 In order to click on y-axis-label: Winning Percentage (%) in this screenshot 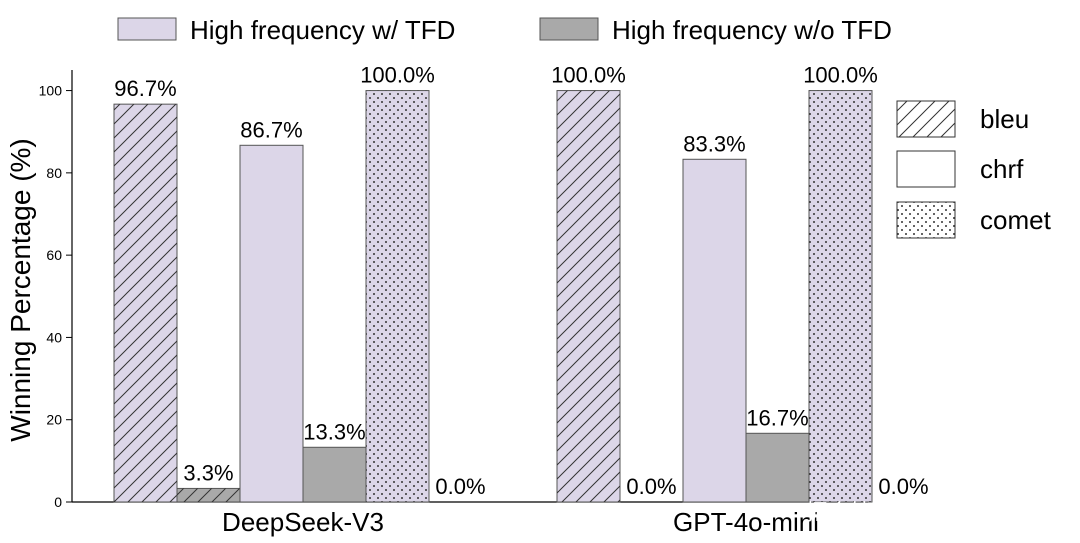, I will do `click(20, 289)`.